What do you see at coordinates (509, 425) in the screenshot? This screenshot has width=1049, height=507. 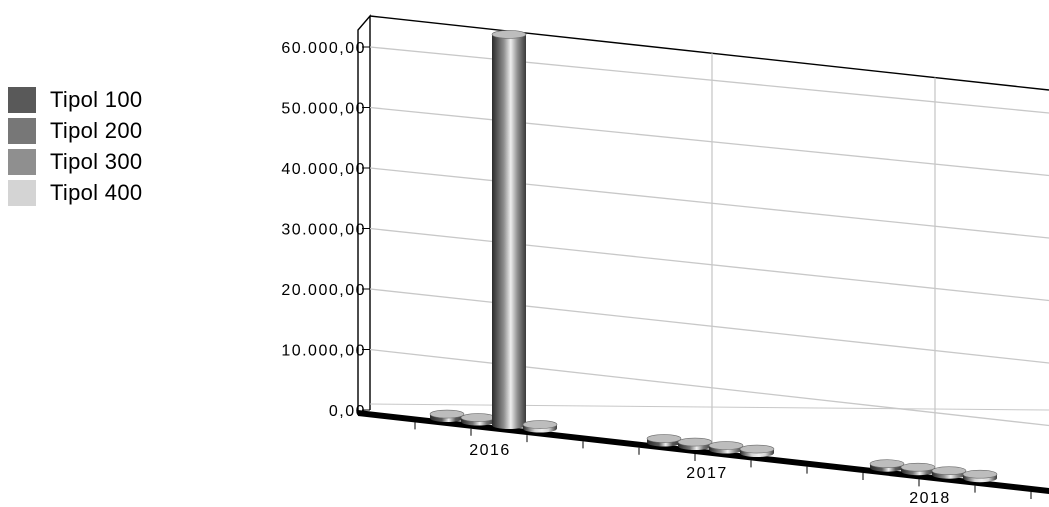 I see `bar-base` at bounding box center [509, 425].